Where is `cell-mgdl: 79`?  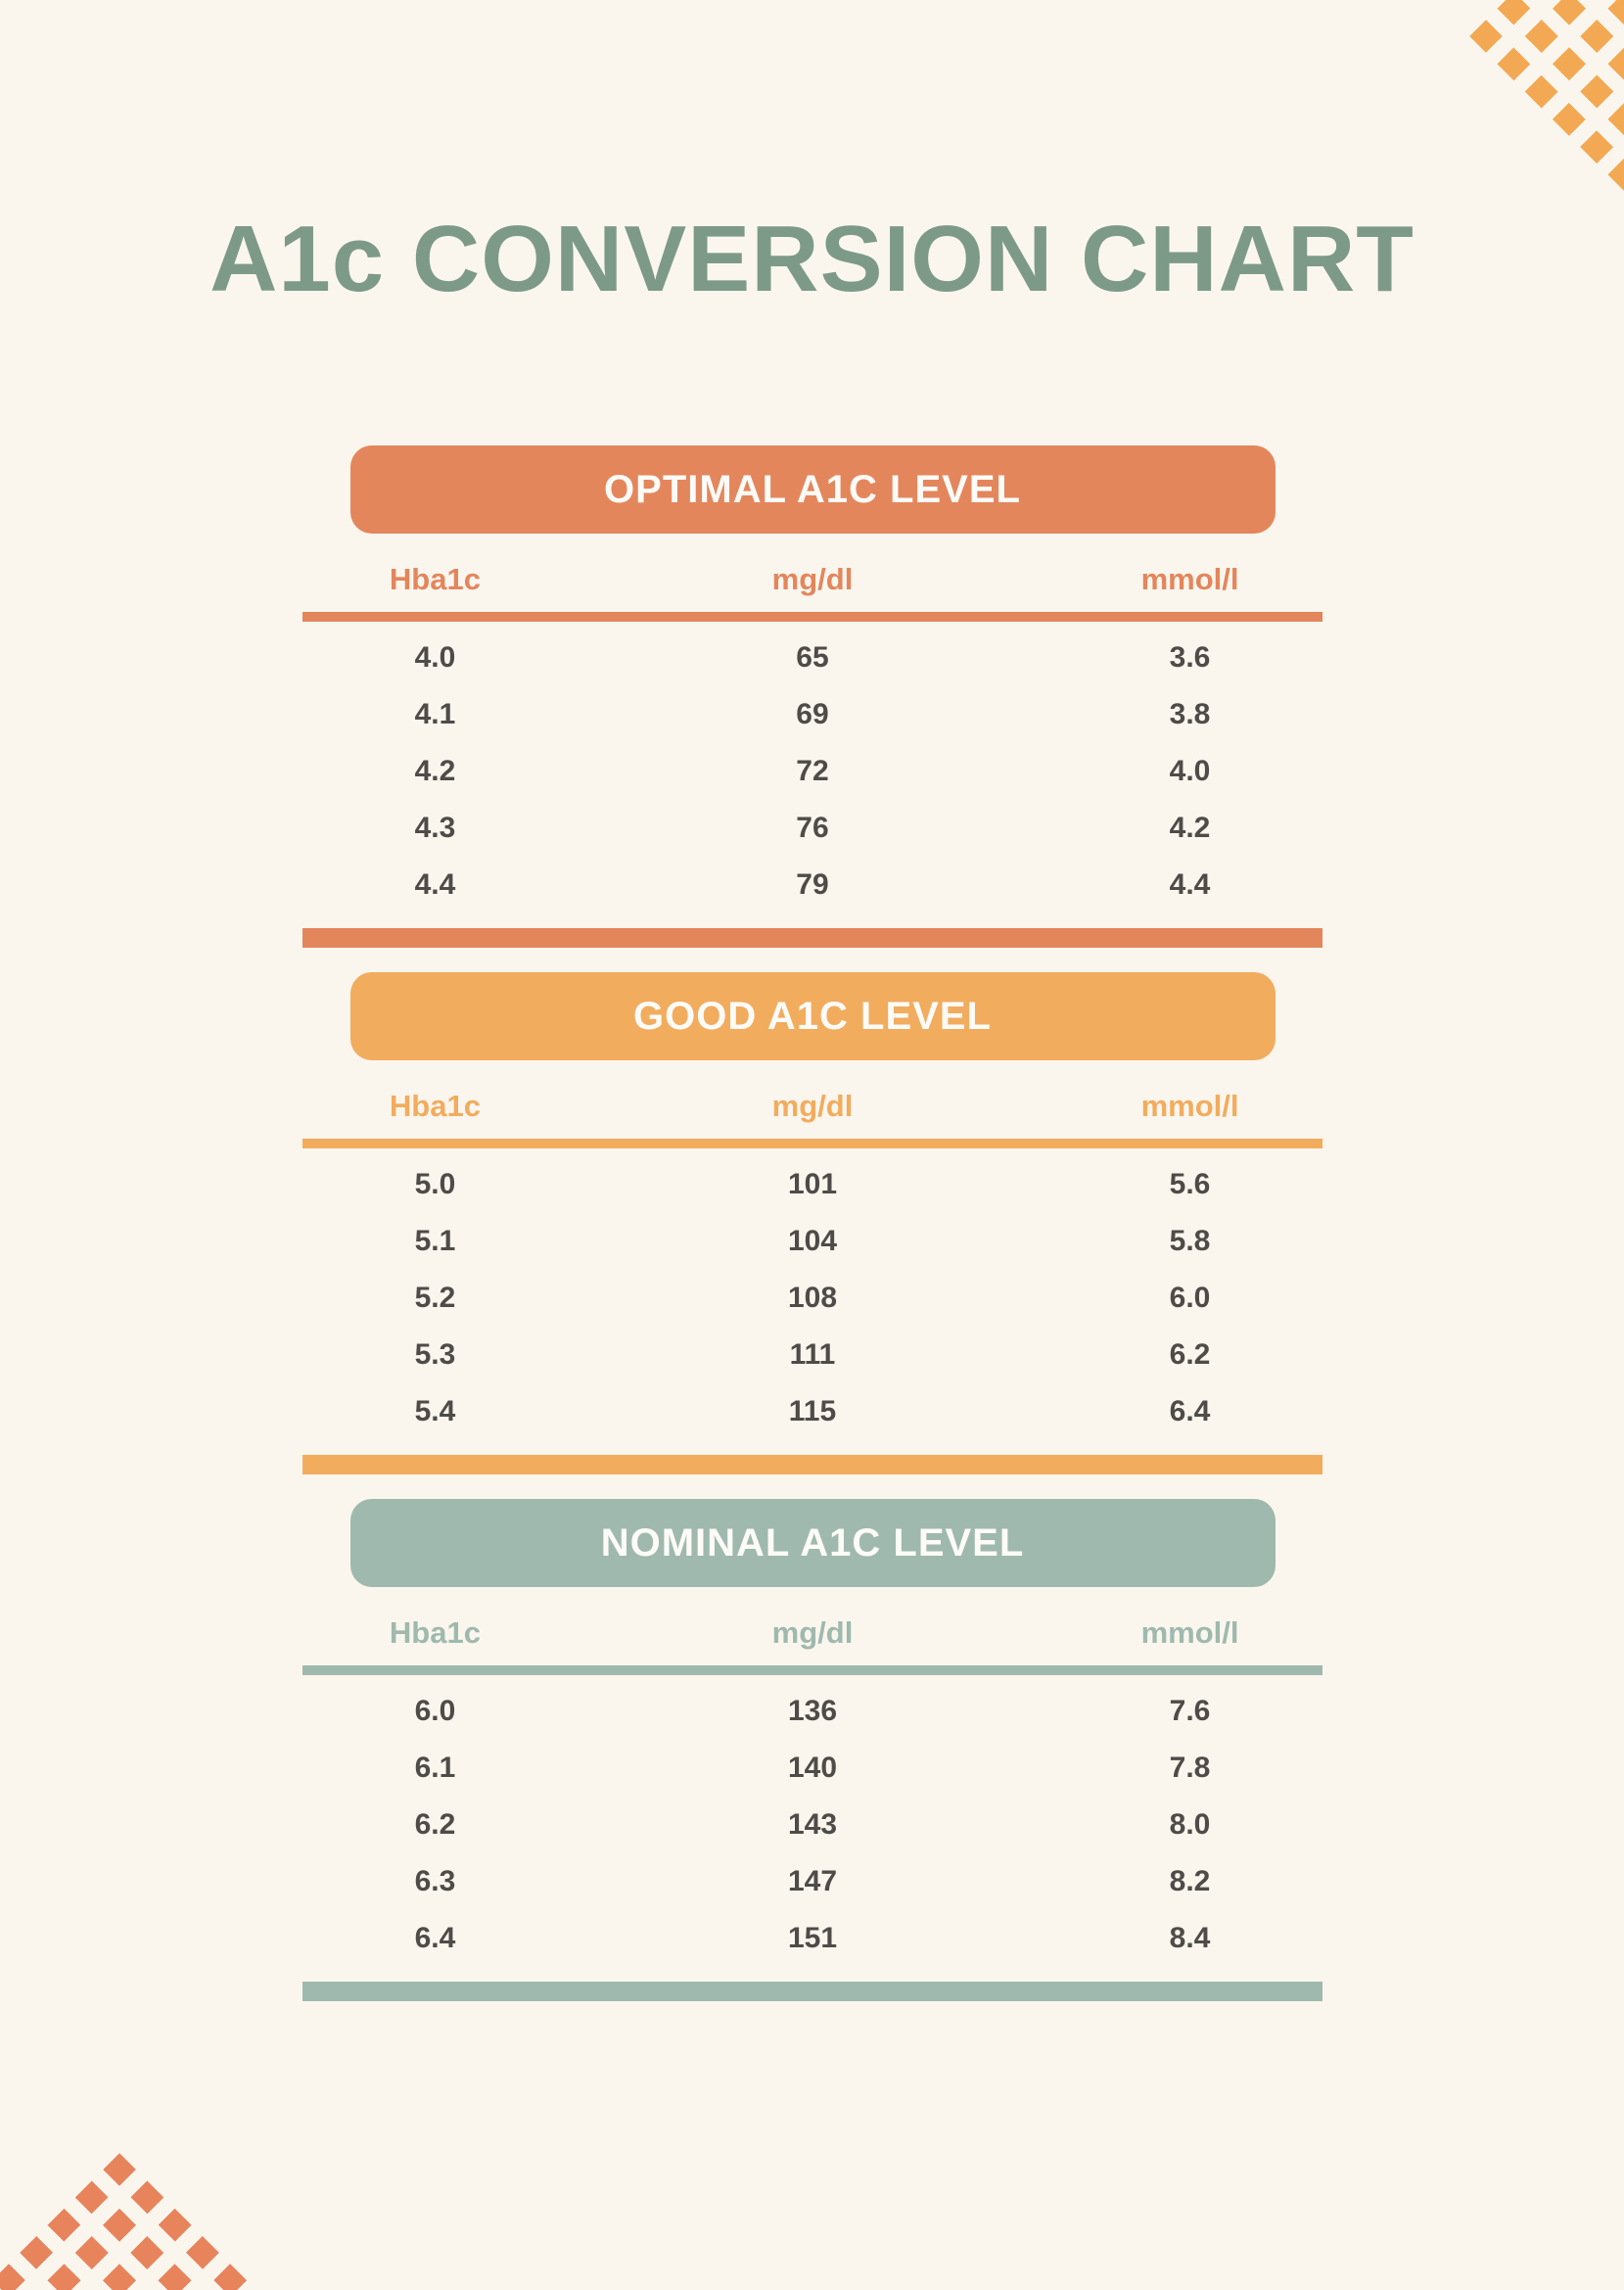
cell-mgdl: 79 is located at coordinates (812, 884).